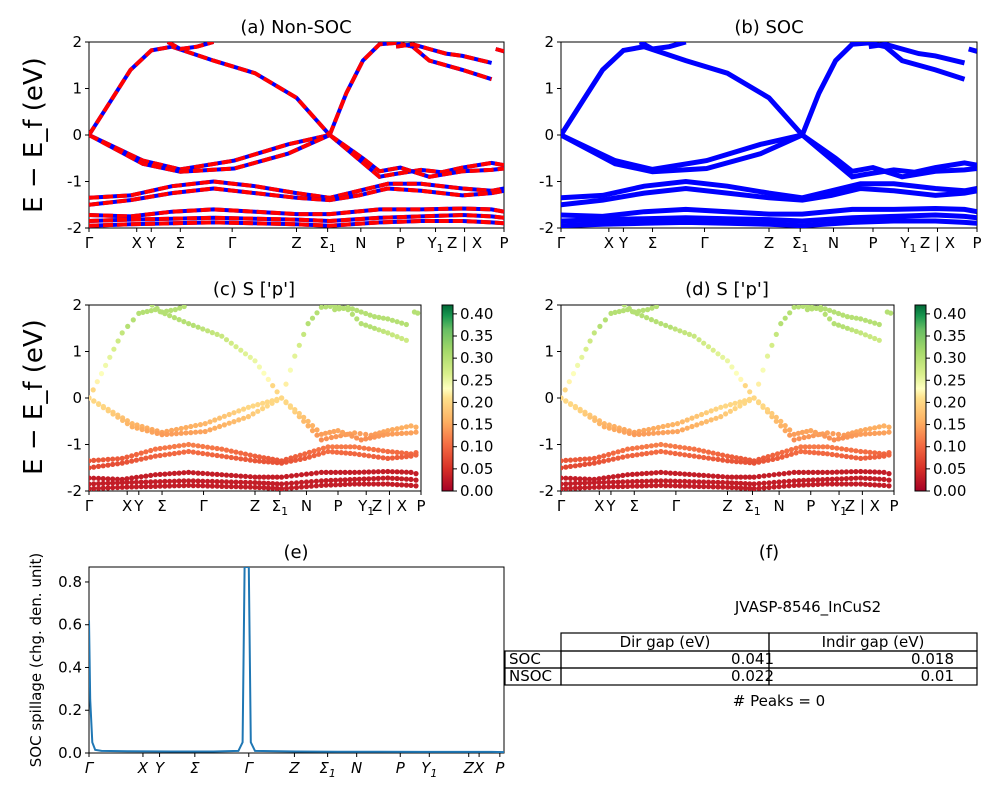 The image size is (1000, 800). I want to click on table-caption: JVASP-8546_InCuS2, so click(807, 607).